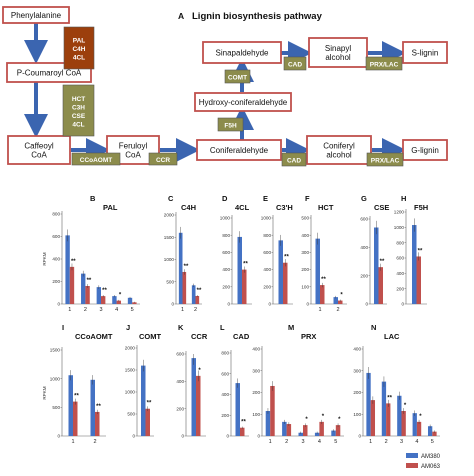  What do you see at coordinates (58, 436) in the screenshot?
I see `chart-i-ytick-0: 0` at bounding box center [58, 436].